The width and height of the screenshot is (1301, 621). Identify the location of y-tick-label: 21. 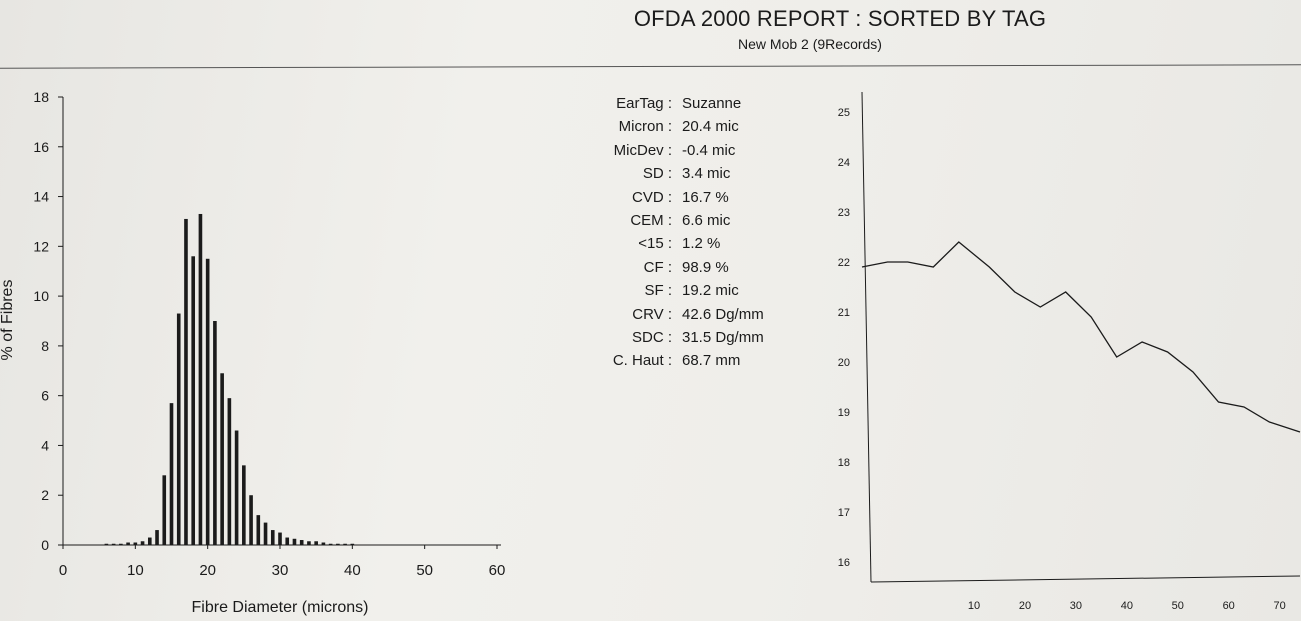
(844, 313).